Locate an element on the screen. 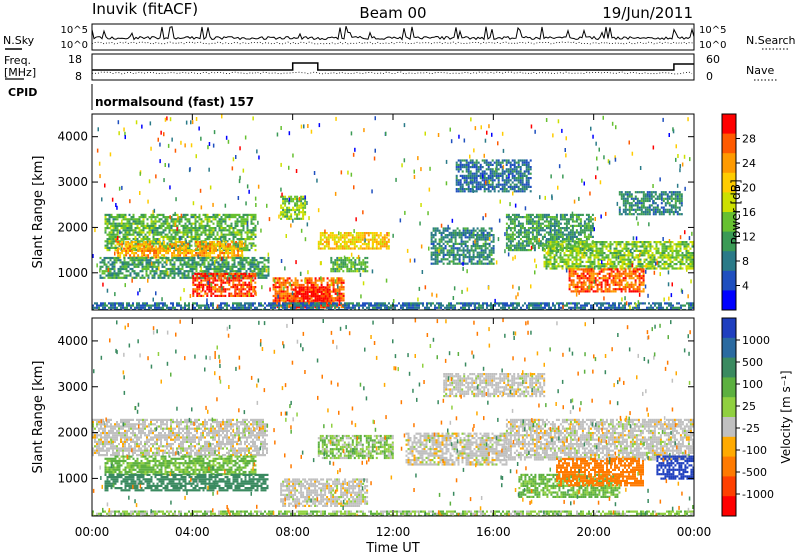 This screenshot has height=554, width=800. velocity-ylabel: Slant Range [km] is located at coordinates (38, 417).